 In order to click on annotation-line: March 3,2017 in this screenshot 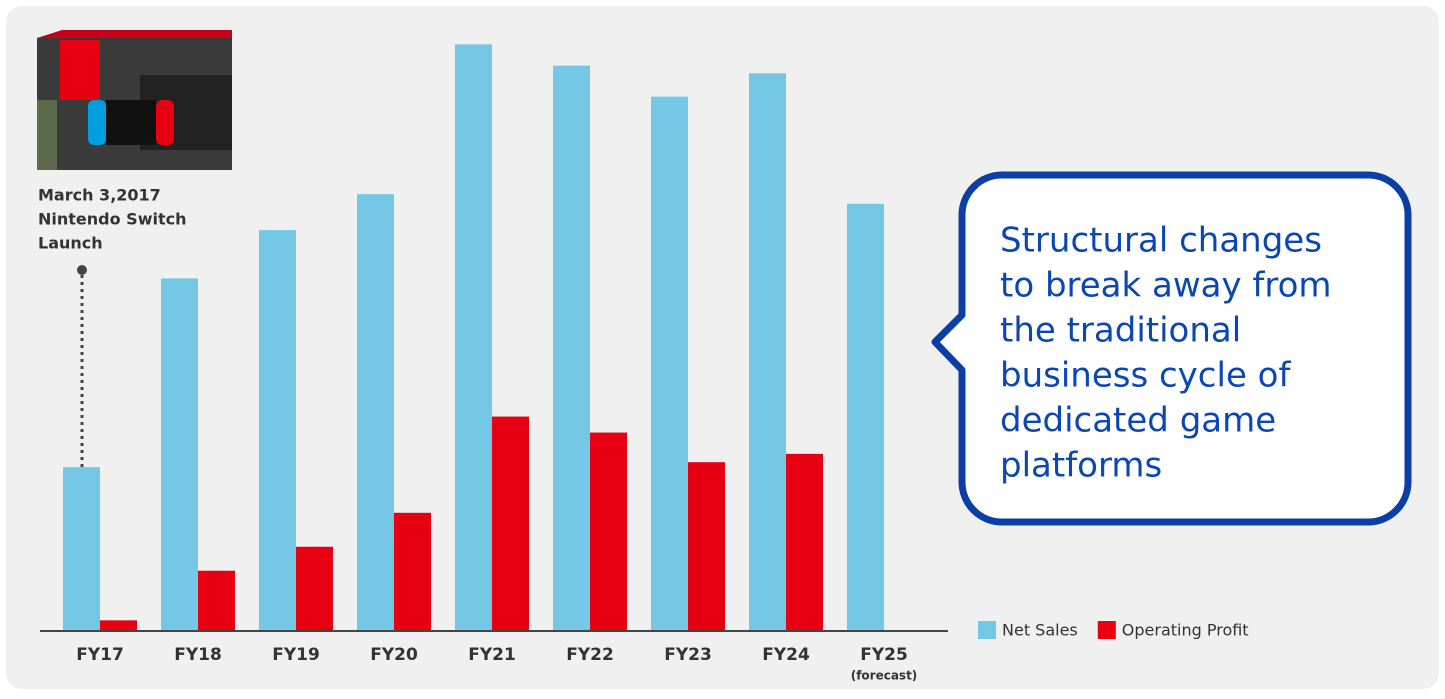, I will do `click(99, 195)`.